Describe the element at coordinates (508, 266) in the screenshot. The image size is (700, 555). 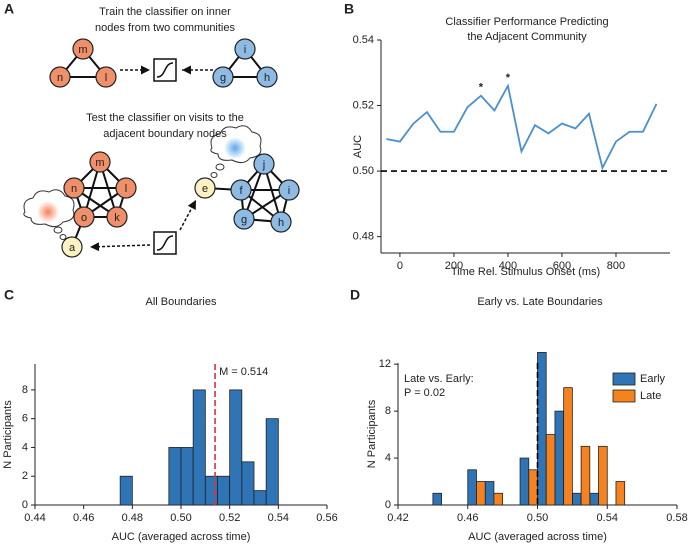
I see `x-tick-label: 400` at that location.